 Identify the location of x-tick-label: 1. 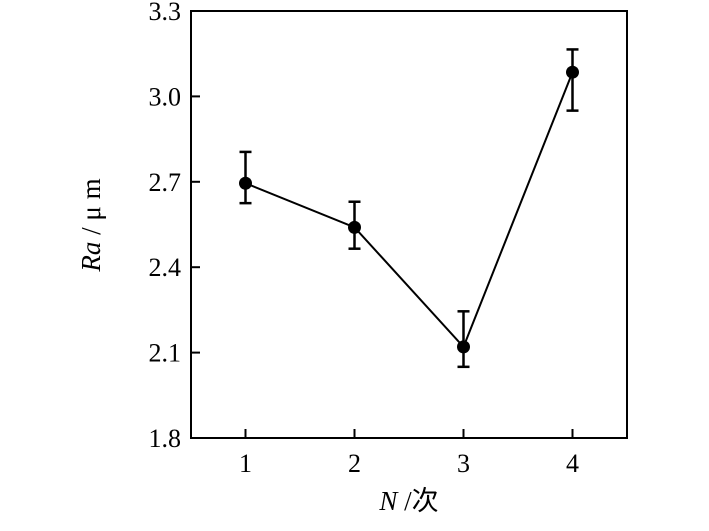
(245, 463).